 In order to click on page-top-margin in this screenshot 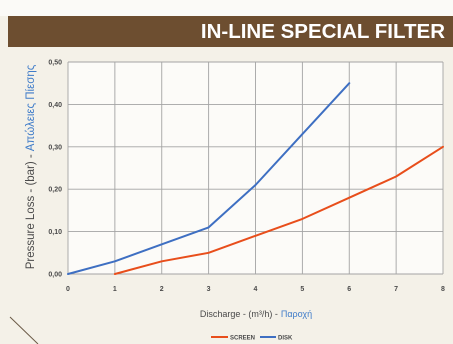, I will do `click(226, 8)`.